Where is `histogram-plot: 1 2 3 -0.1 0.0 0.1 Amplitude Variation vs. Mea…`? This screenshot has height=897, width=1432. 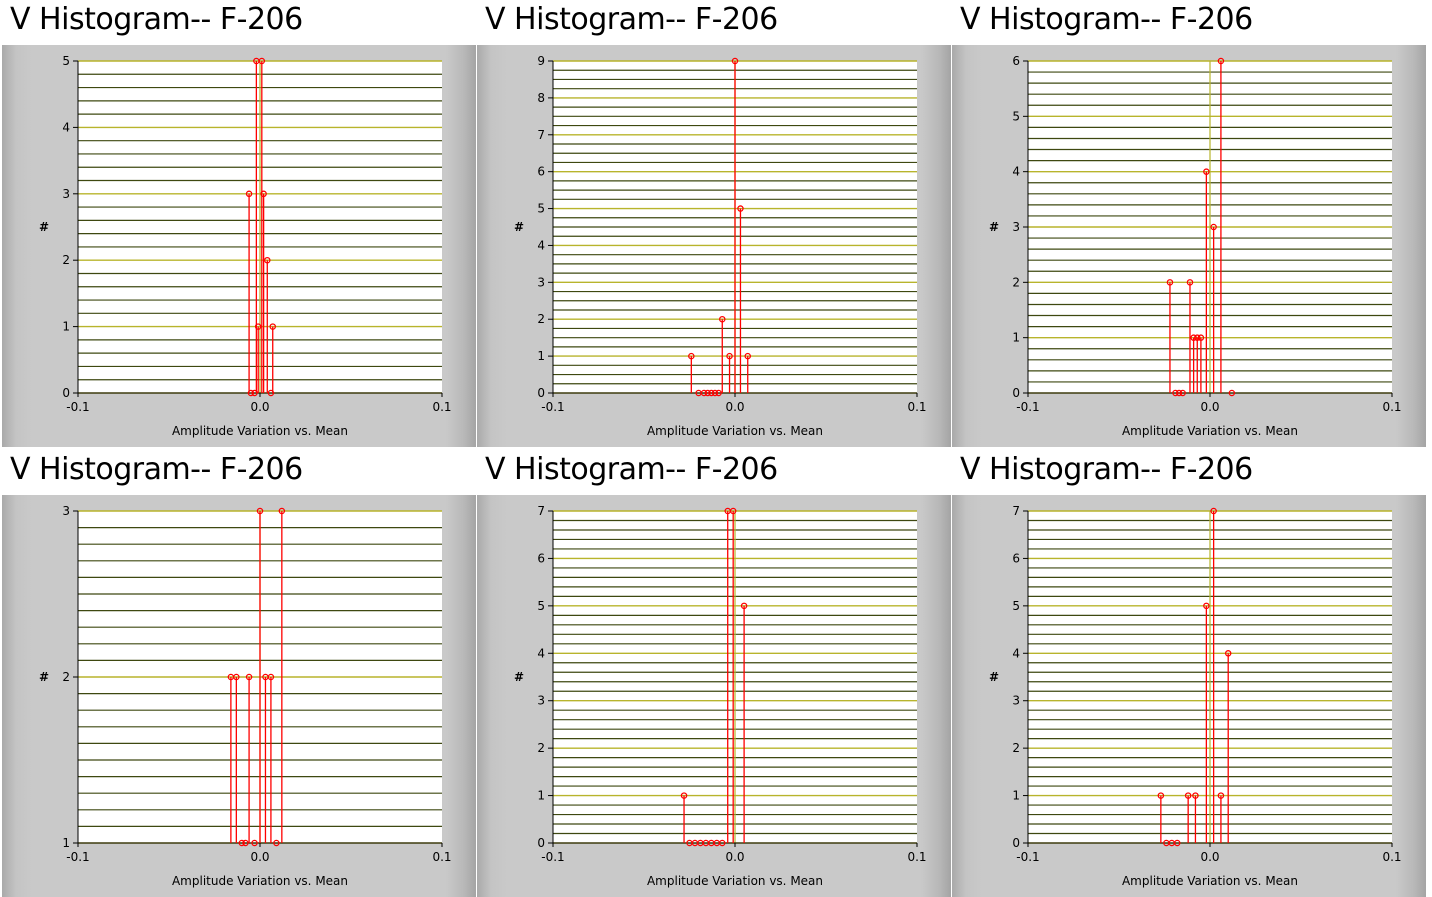
histogram-plot: 1 2 3 -0.1 0.0 0.1 Amplitude Variation vs. Mea… is located at coordinates (245, 696).